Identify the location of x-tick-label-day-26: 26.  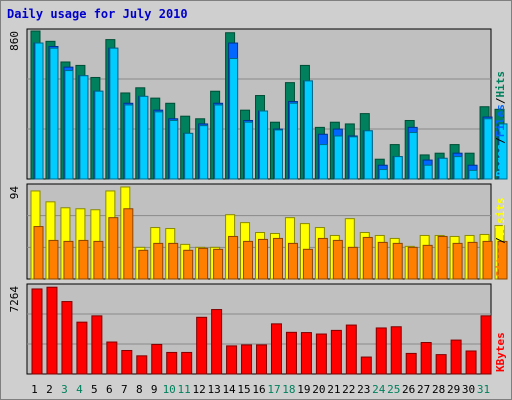
(408, 389).